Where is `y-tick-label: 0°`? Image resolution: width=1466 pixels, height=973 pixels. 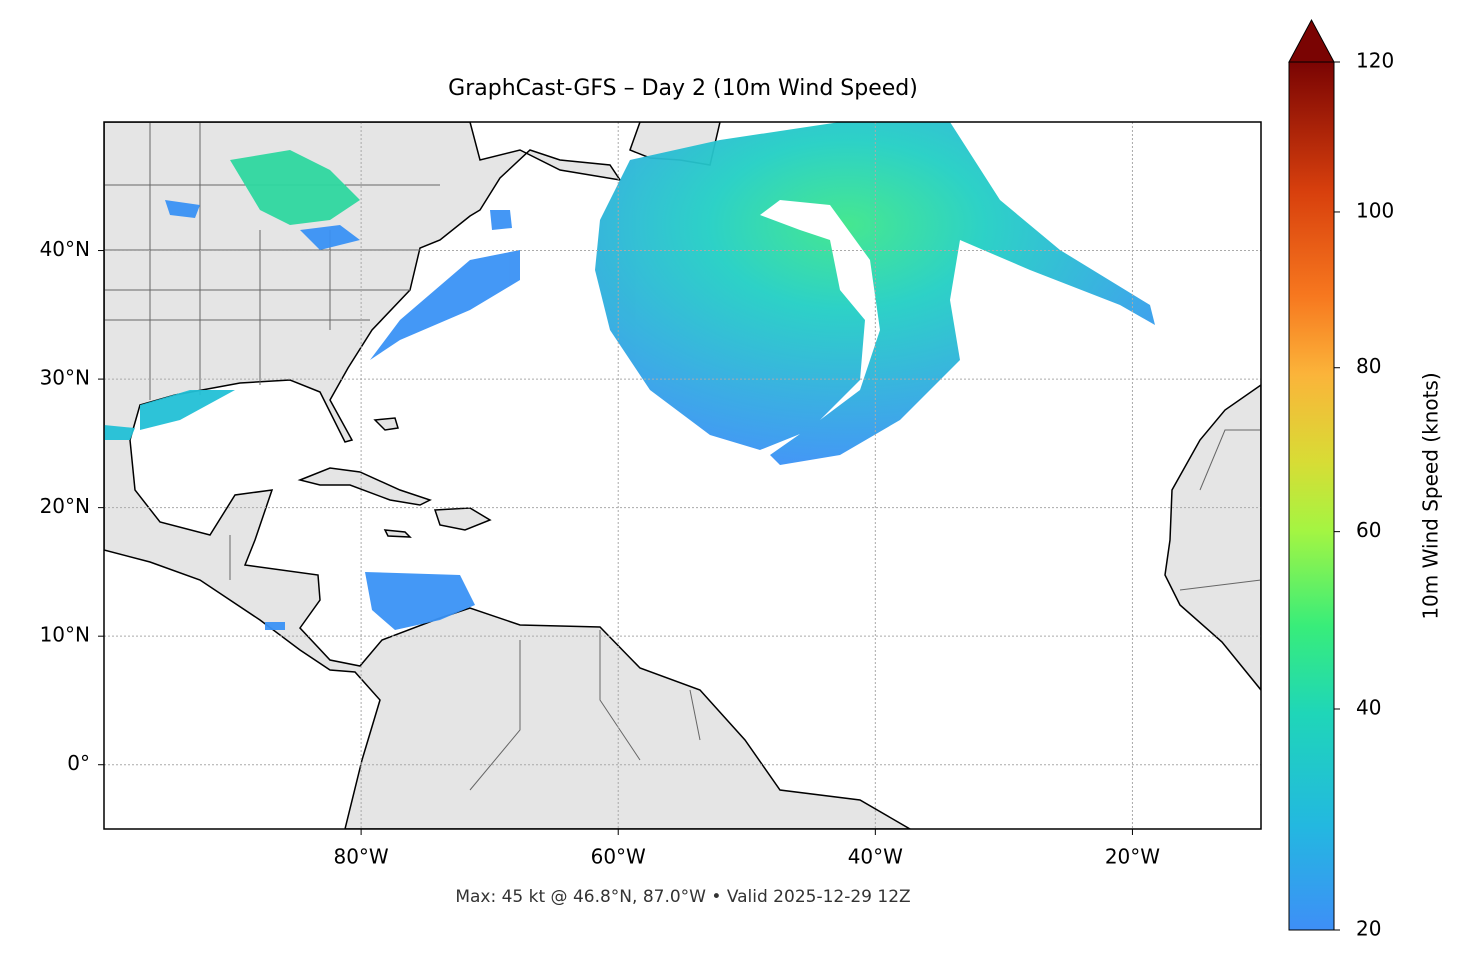
y-tick-label: 0° is located at coordinates (78, 763).